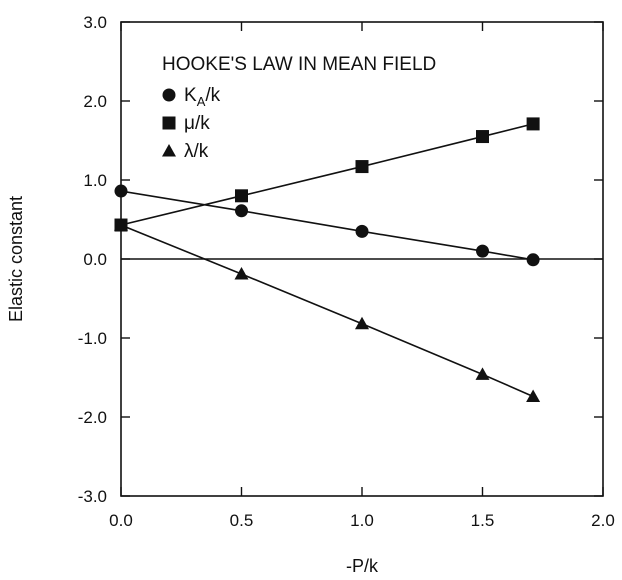 This screenshot has width=622, height=580. What do you see at coordinates (92, 338) in the screenshot?
I see `y-tick-label: -1.0` at bounding box center [92, 338].